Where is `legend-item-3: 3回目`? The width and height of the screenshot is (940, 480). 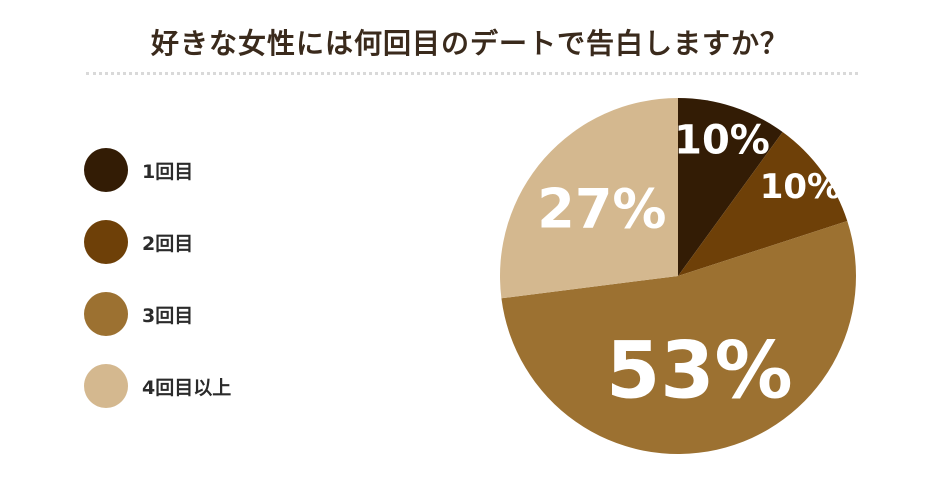 legend-item-3: 3回目 is located at coordinates (157, 314).